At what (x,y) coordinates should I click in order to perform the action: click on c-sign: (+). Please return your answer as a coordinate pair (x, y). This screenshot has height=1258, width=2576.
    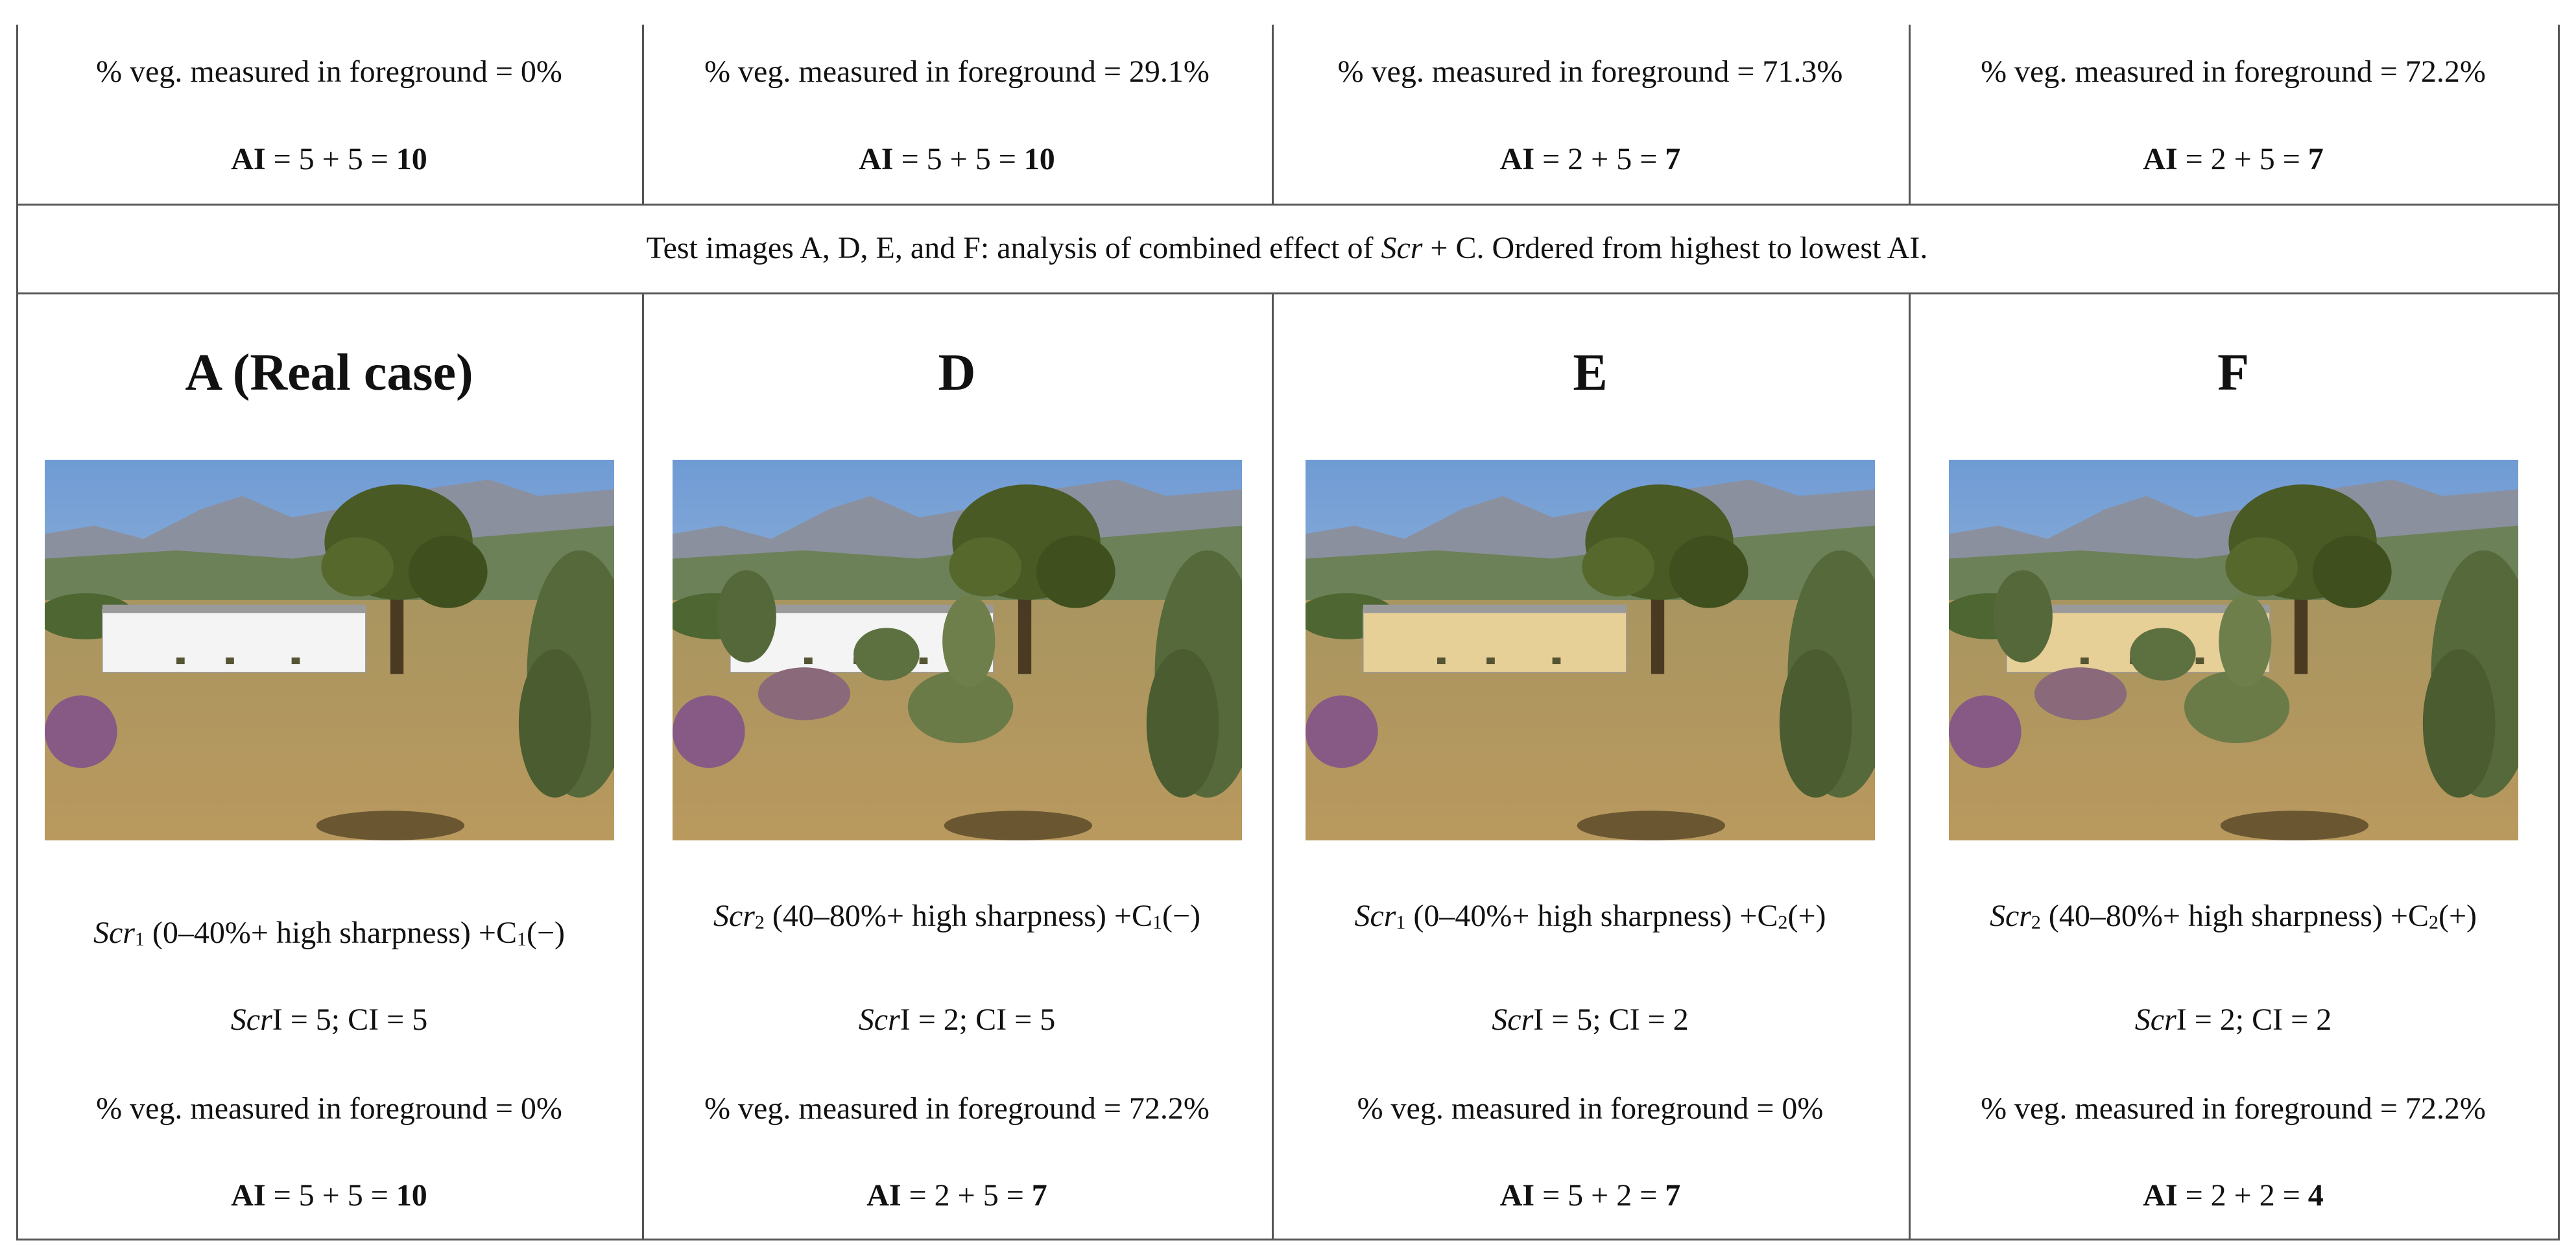
    Looking at the image, I should click on (2458, 916).